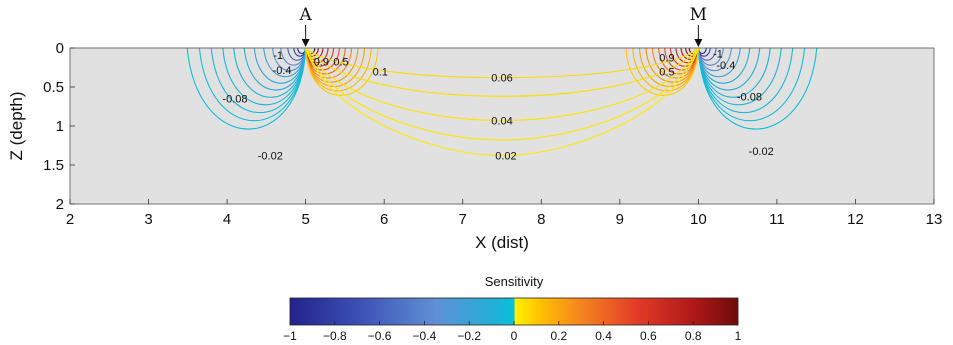 The height and width of the screenshot is (345, 953). I want to click on x-tick-label: 12, so click(855, 219).